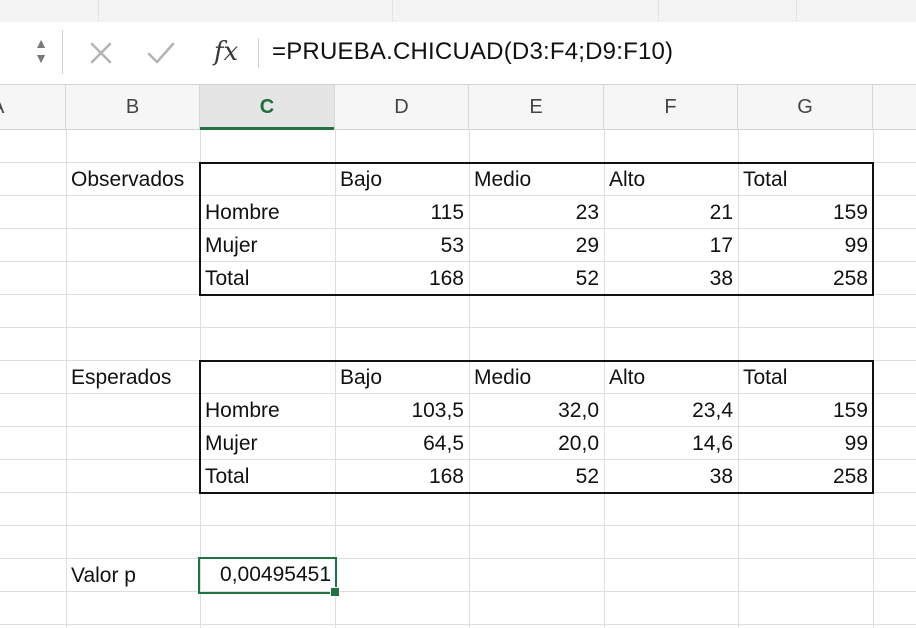  I want to click on observed-label: Observados, so click(128, 179).